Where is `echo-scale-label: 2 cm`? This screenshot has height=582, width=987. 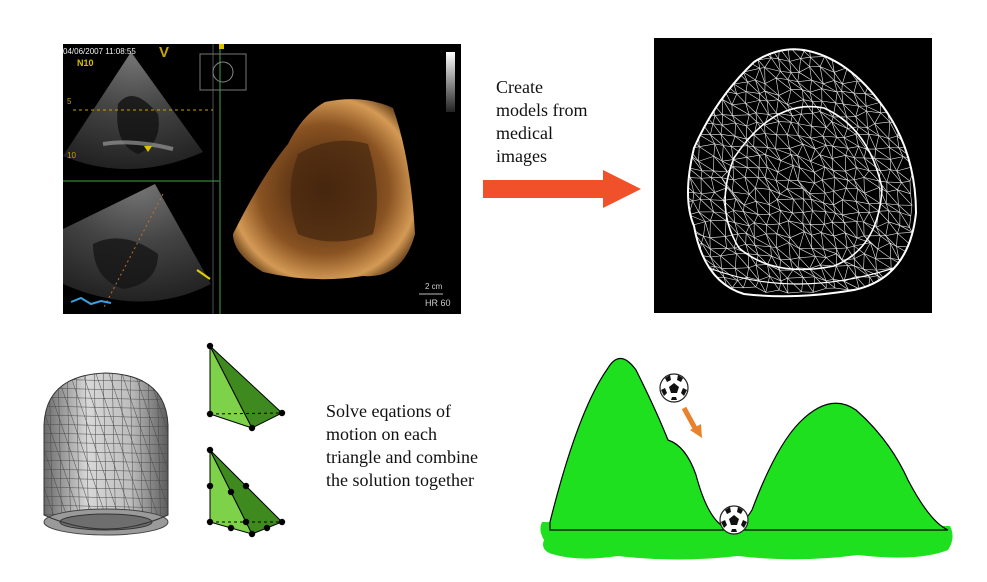
echo-scale-label: 2 cm is located at coordinates (434, 286).